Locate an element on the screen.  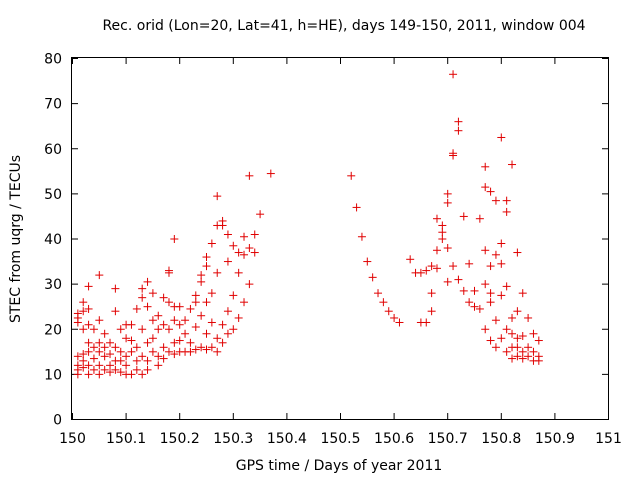
x-tick-label: 150.8 is located at coordinates (501, 439).